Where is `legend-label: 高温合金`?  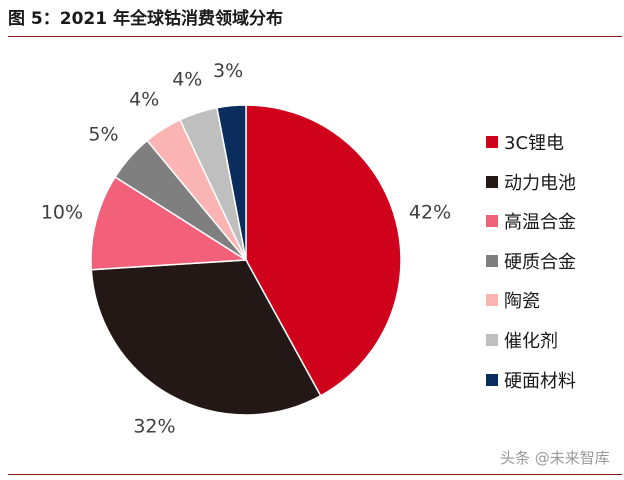
legend-label: 高温合金 is located at coordinates (540, 223).